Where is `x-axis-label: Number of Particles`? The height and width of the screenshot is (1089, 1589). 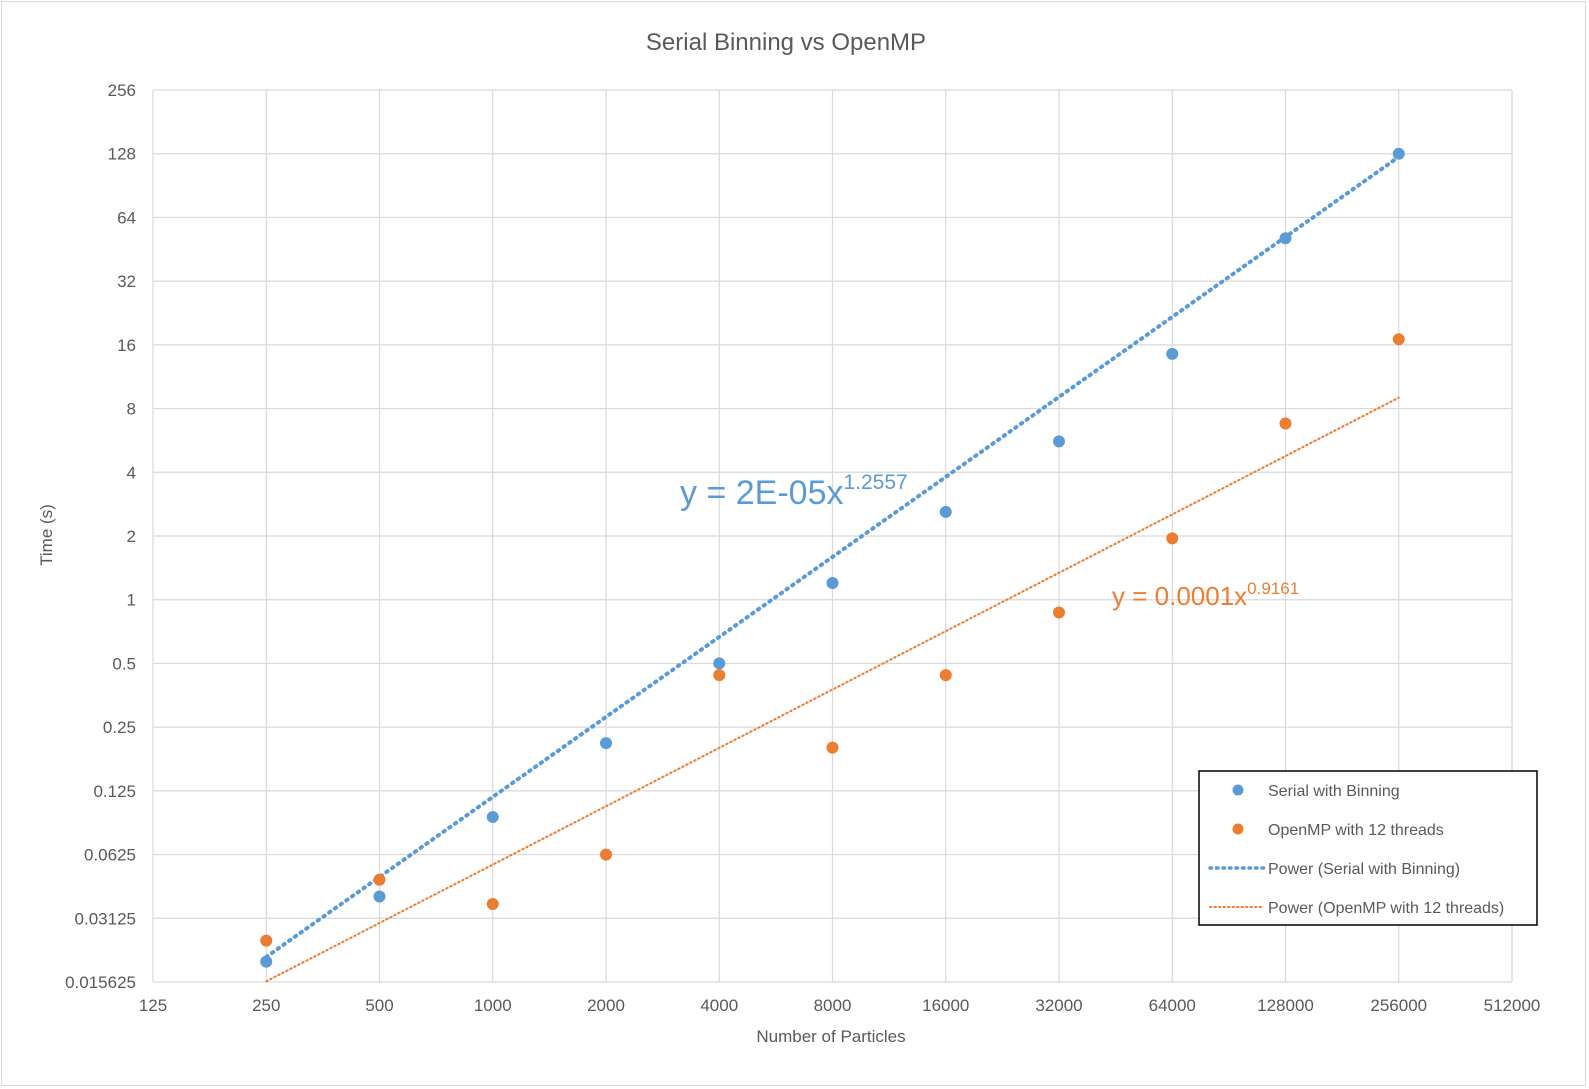
x-axis-label: Number of Particles is located at coordinates (830, 1036).